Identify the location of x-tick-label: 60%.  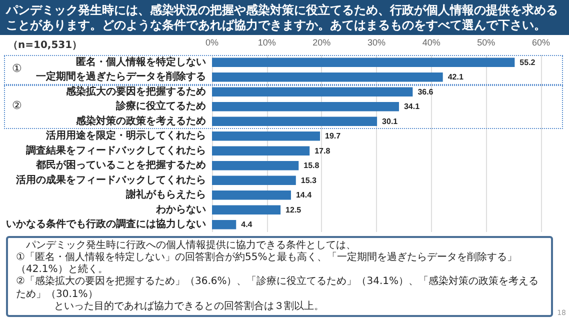
(541, 43).